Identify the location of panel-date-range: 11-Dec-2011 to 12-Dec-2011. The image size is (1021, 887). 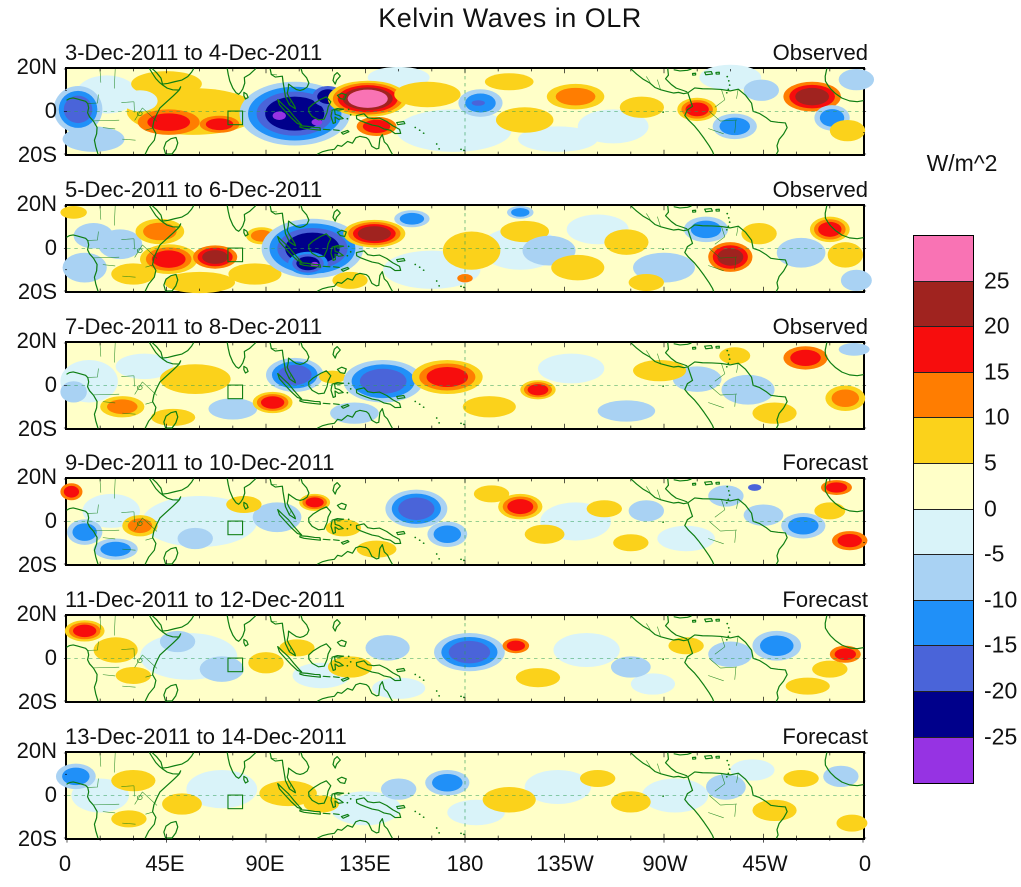
(205, 599).